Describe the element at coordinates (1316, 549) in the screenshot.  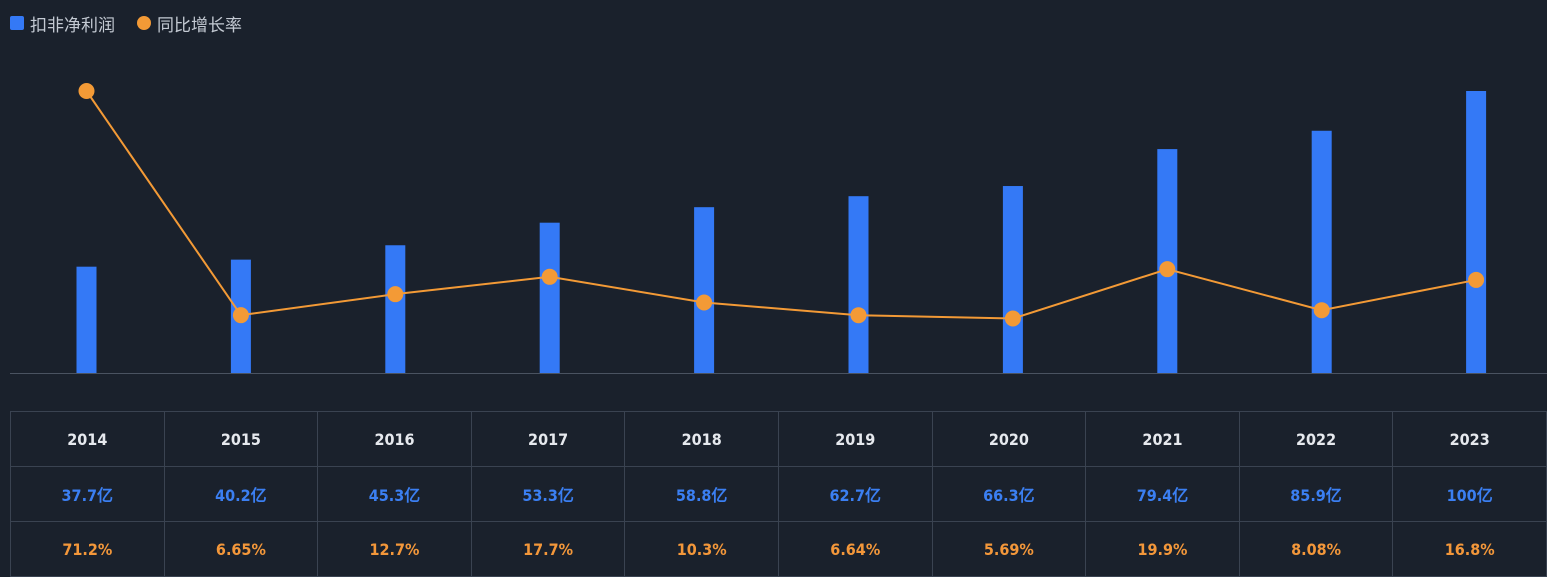
I see `growth-rate-cell-2022: 8.08%` at that location.